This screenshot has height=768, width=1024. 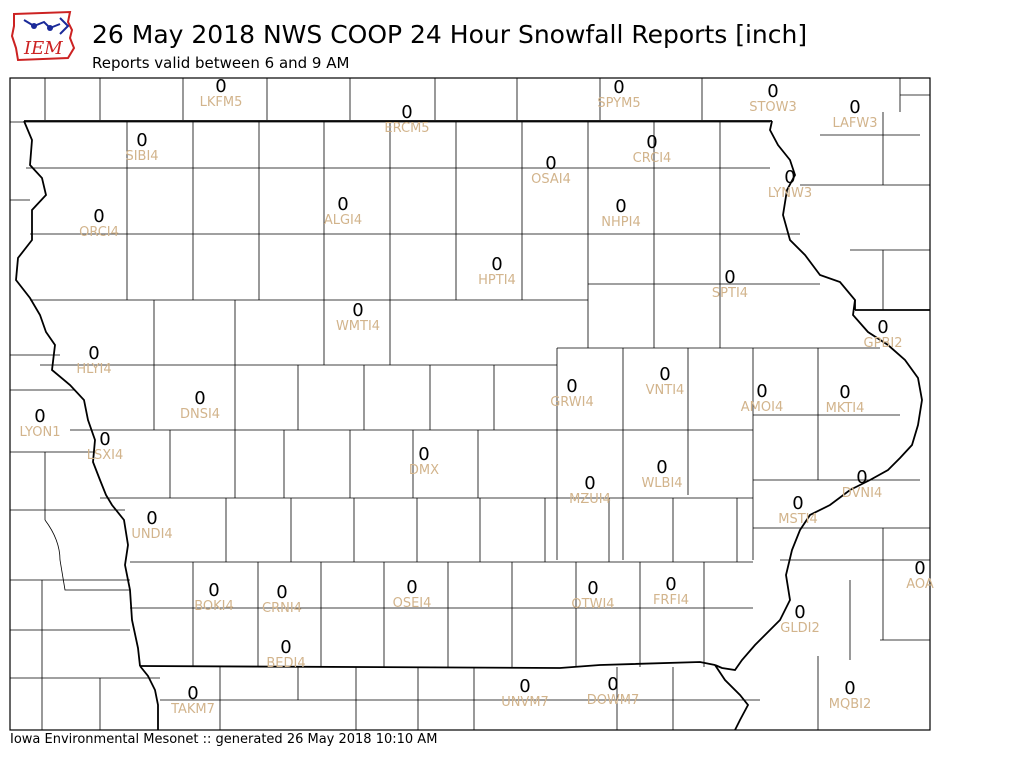 What do you see at coordinates (652, 158) in the screenshot?
I see `station-id-label: CRCI4` at bounding box center [652, 158].